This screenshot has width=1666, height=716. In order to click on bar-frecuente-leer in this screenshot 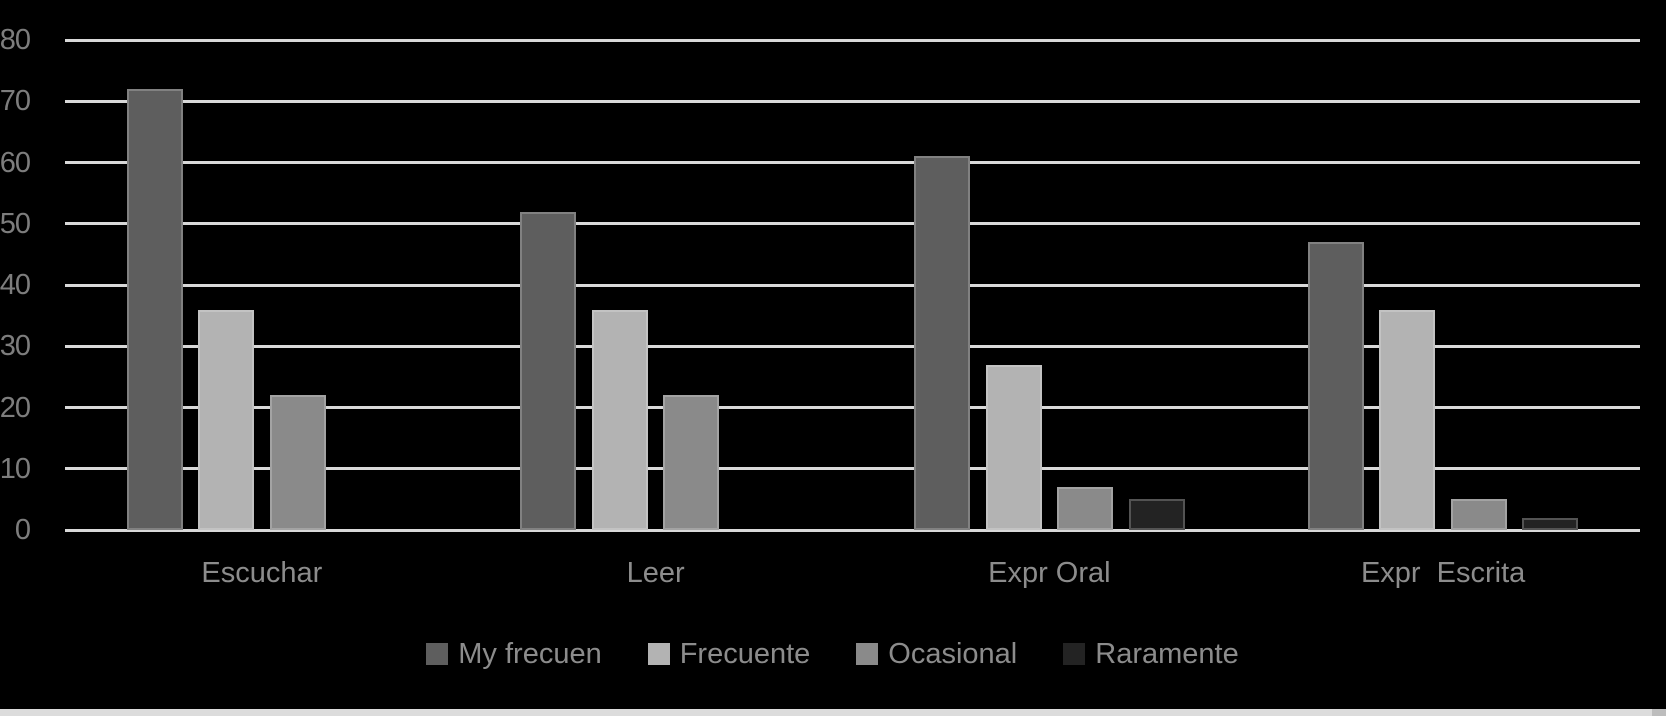, I will do `click(619, 419)`.